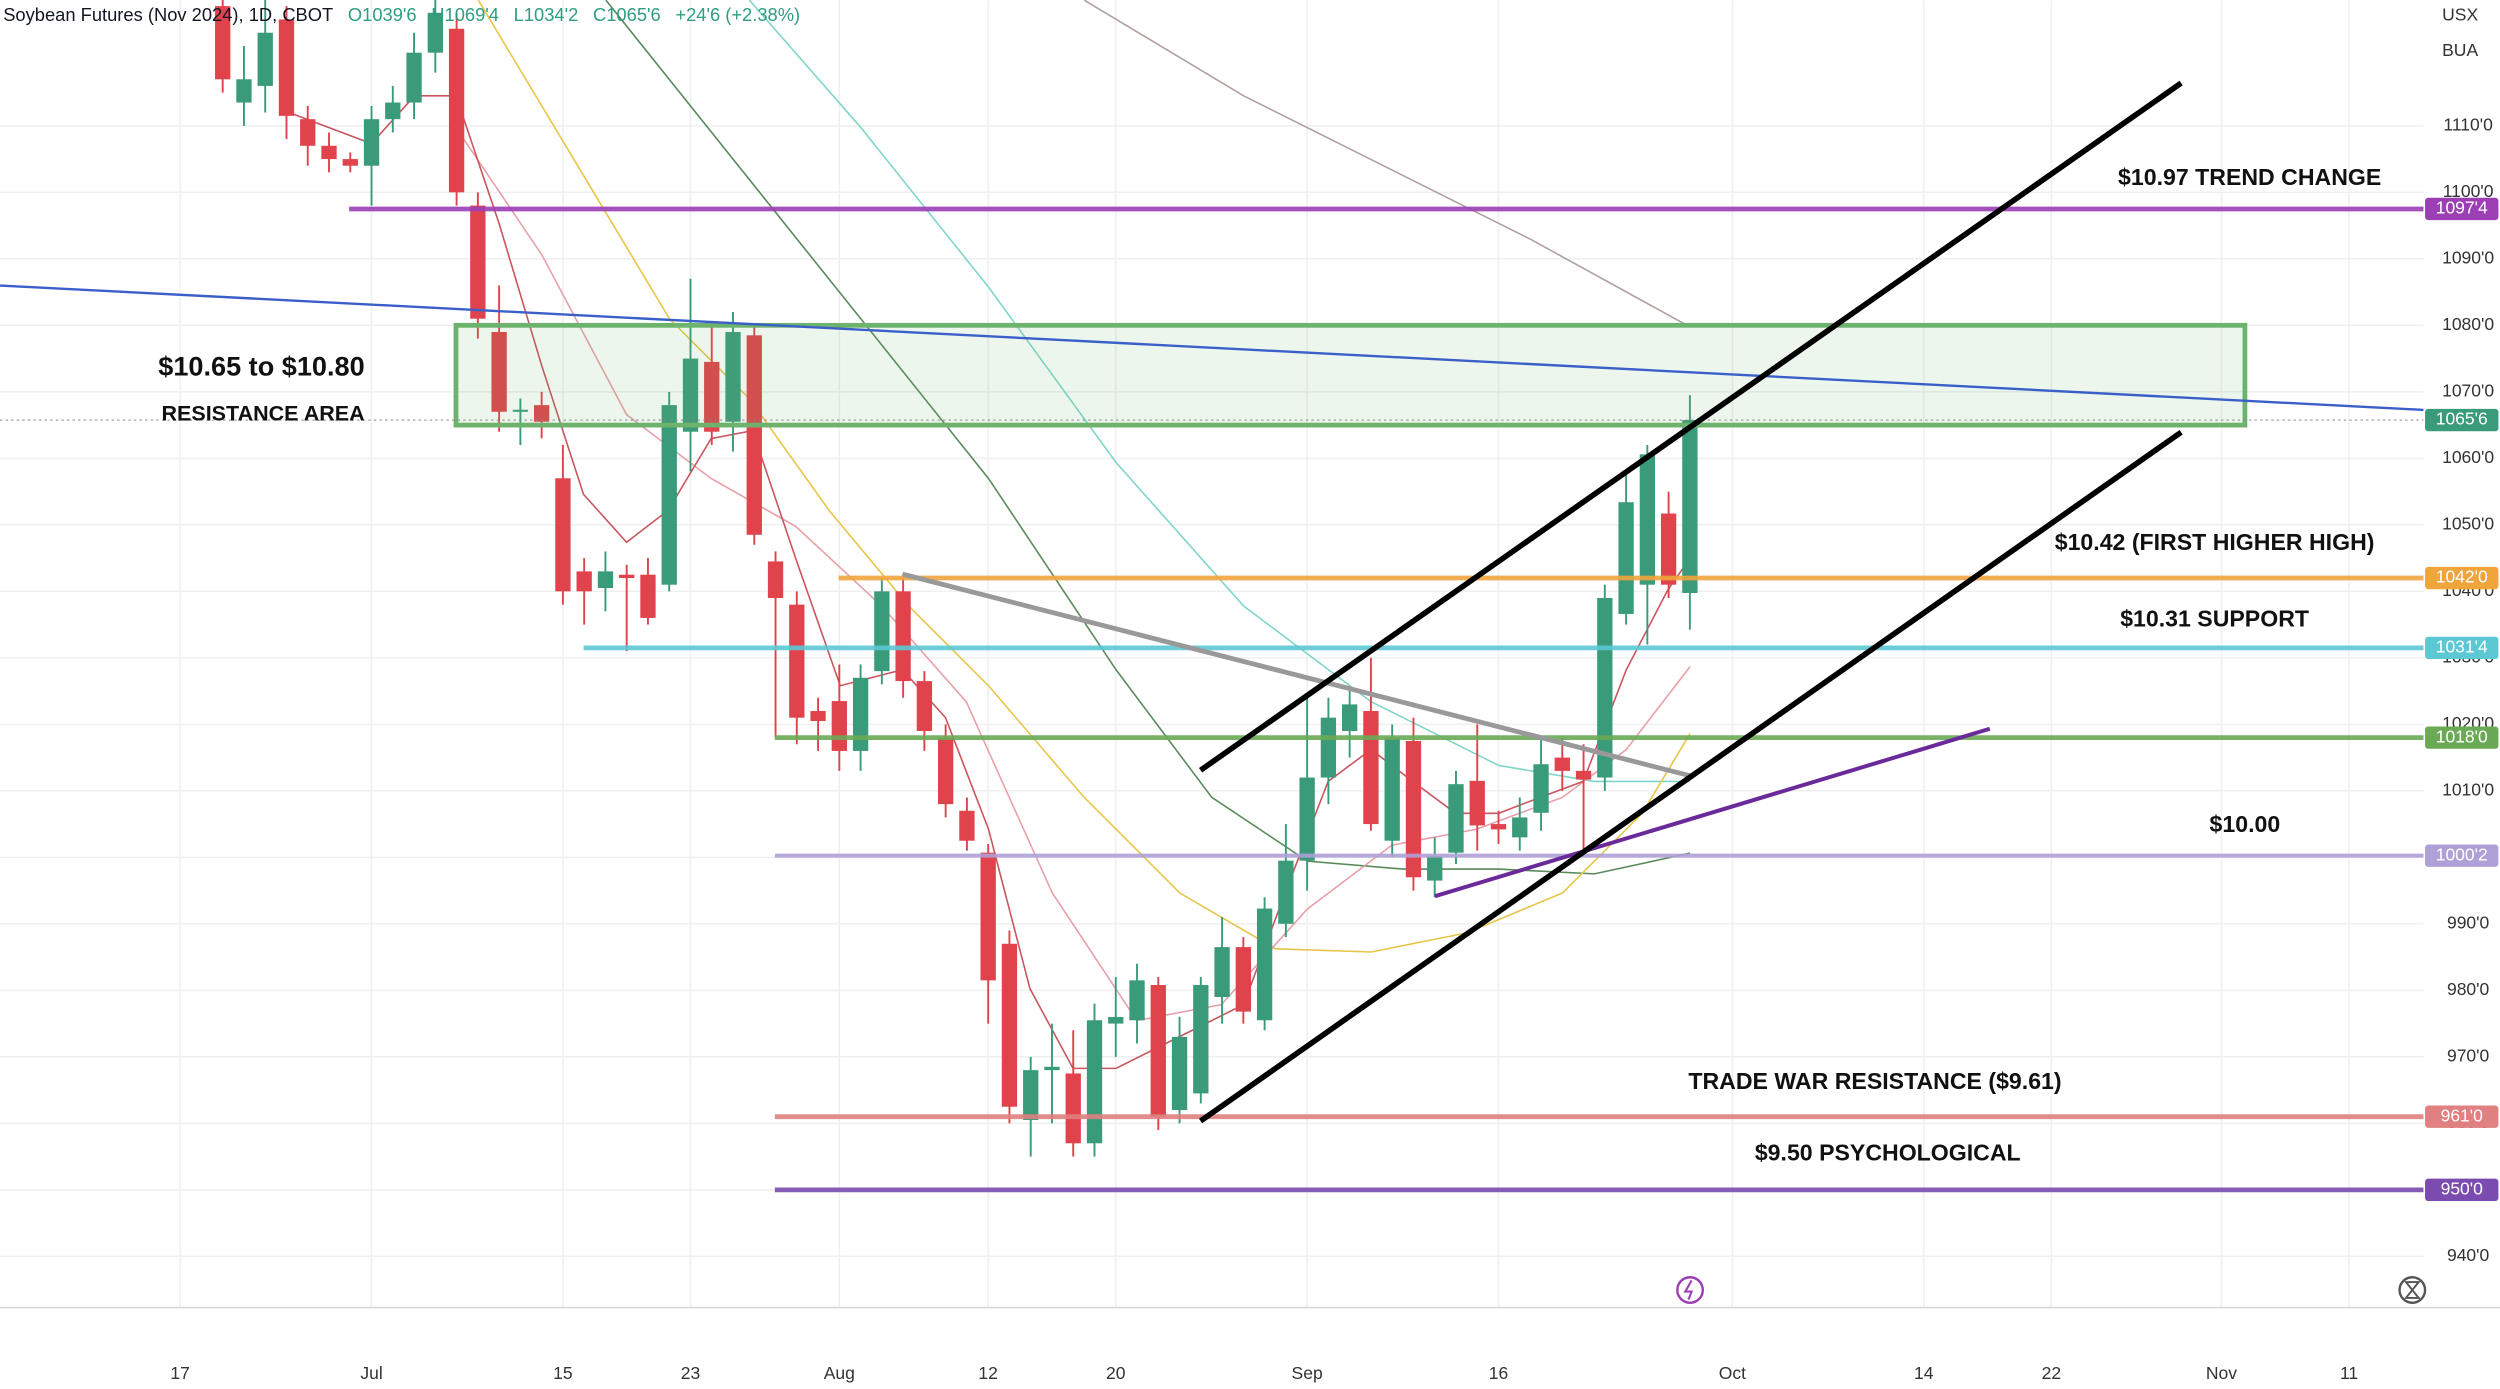  Describe the element at coordinates (2349, 1373) in the screenshot. I see `x-tick-label: 11` at that location.